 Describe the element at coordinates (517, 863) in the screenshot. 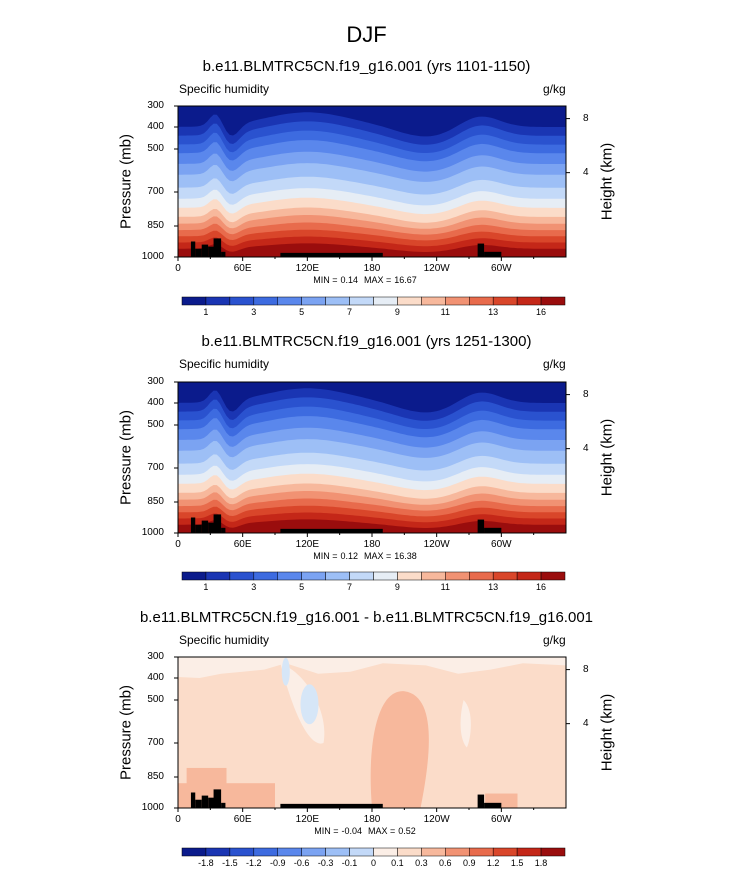

I see `colorbar-label: 1.5` at that location.